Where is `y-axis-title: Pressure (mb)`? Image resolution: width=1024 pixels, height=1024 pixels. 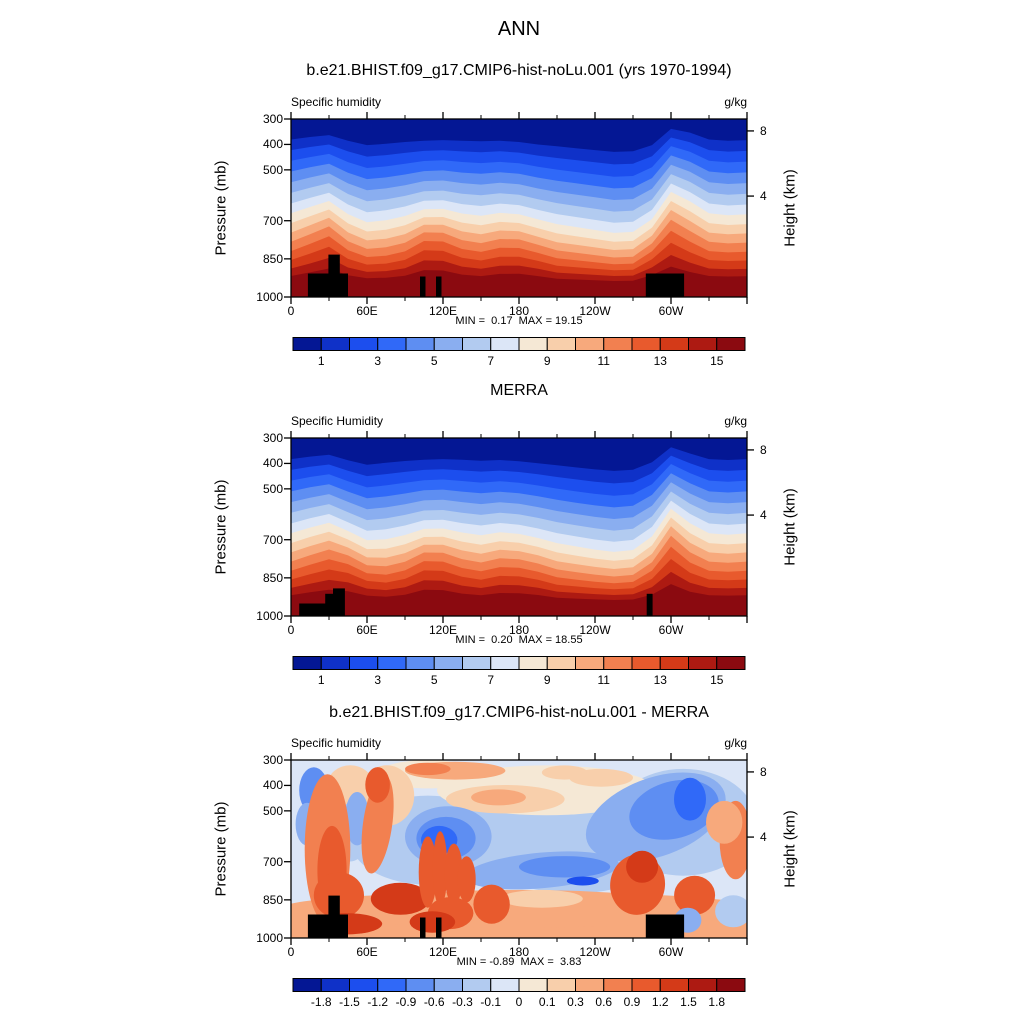
y-axis-title: Pressure (mb) is located at coordinates (221, 849).